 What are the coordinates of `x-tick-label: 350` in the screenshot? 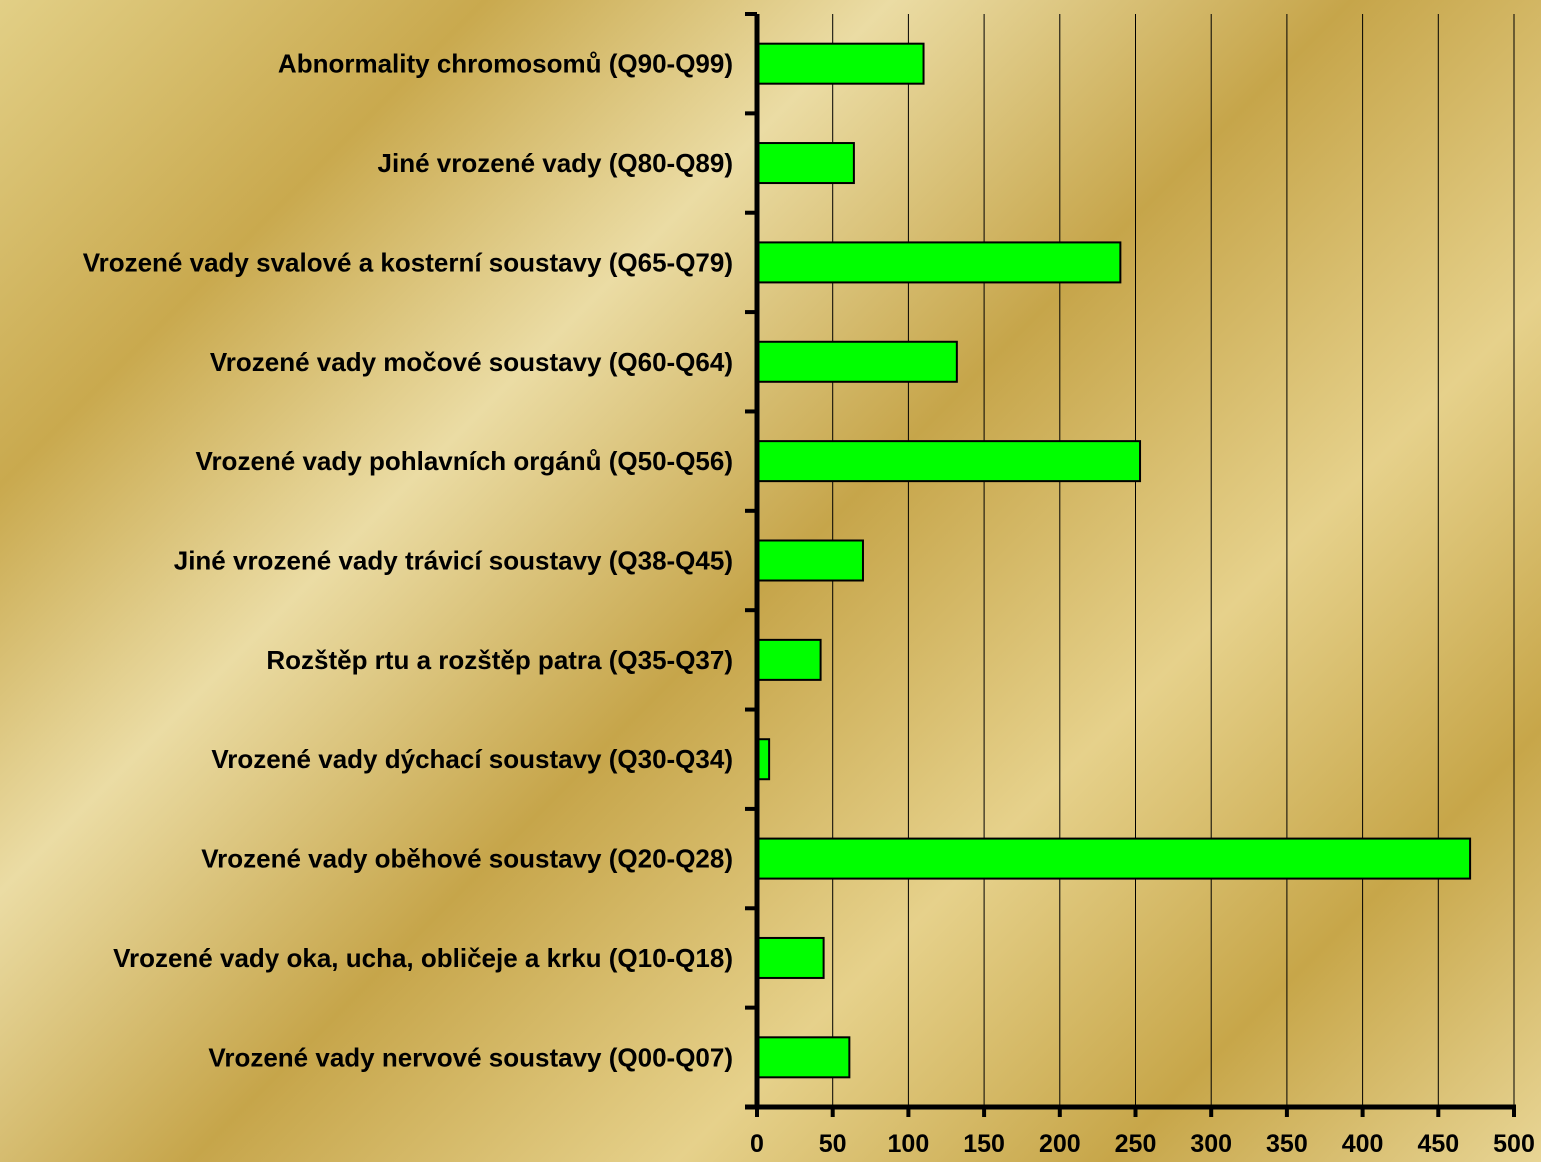 It's located at (1287, 1144).